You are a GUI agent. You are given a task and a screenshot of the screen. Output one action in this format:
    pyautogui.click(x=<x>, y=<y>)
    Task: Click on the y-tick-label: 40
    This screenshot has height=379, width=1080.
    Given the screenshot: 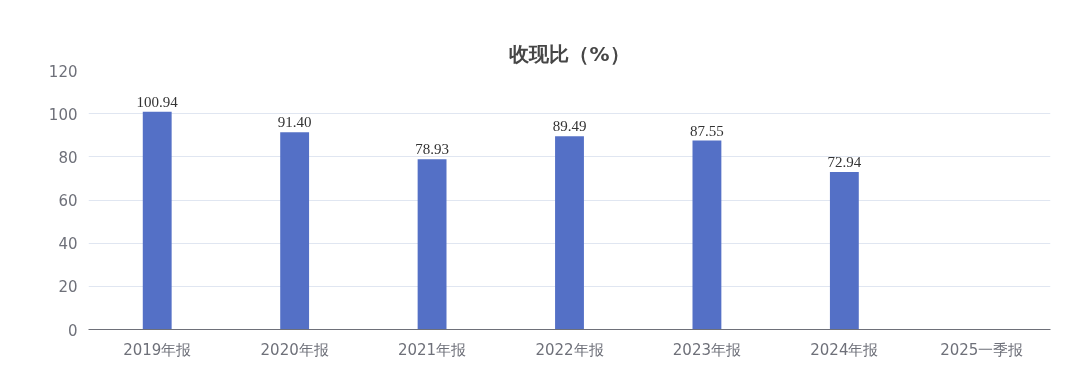 What is the action you would take?
    pyautogui.click(x=68, y=244)
    